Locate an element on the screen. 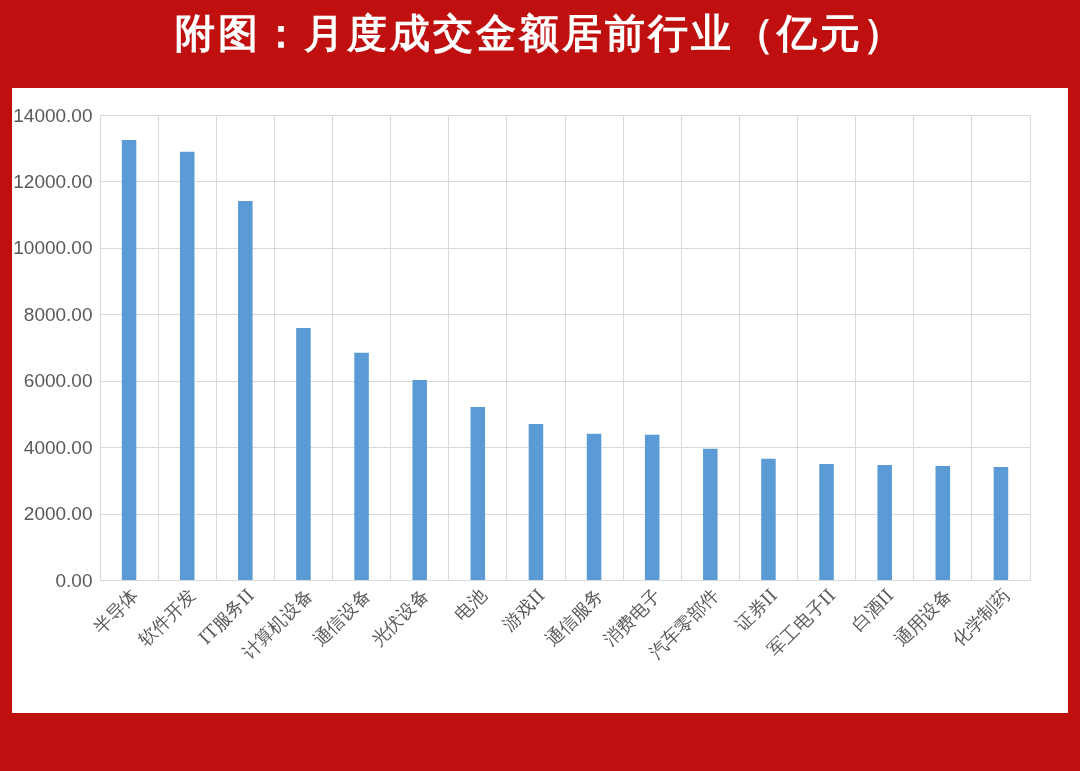 This screenshot has height=771, width=1080. y-tick-label: 2000.00 is located at coordinates (58, 514).